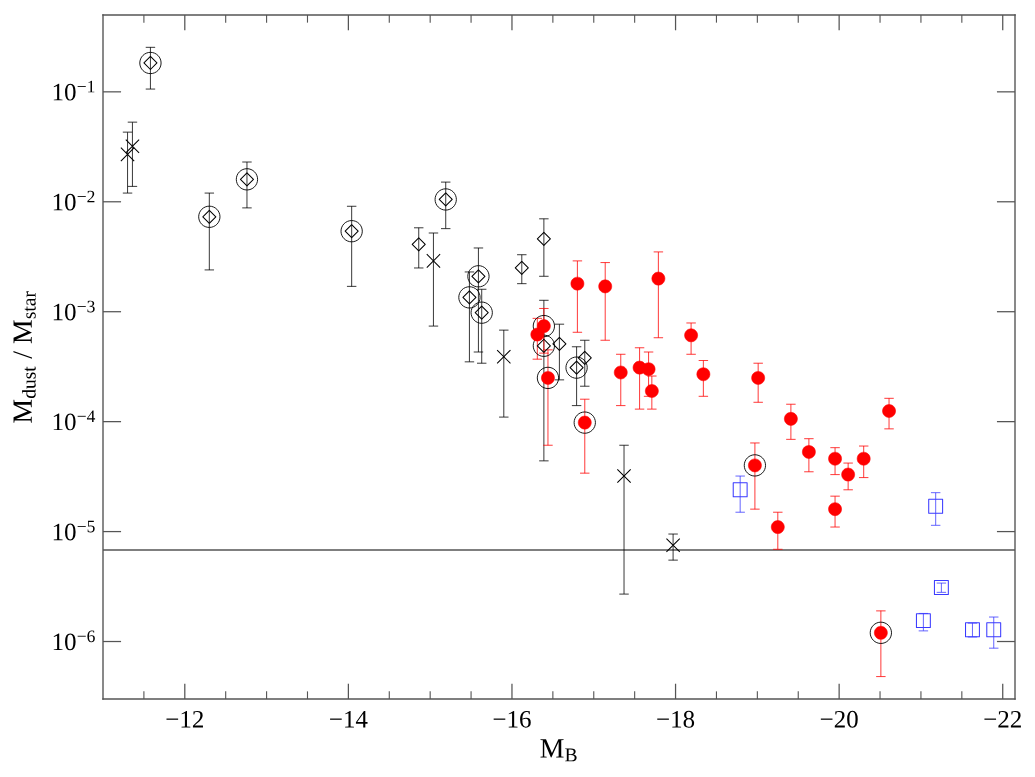 Image resolution: width=1035 pixels, height=777 pixels. Describe the element at coordinates (74, 200) in the screenshot. I see `y-tick-label: 10$^{−2}$` at that location.